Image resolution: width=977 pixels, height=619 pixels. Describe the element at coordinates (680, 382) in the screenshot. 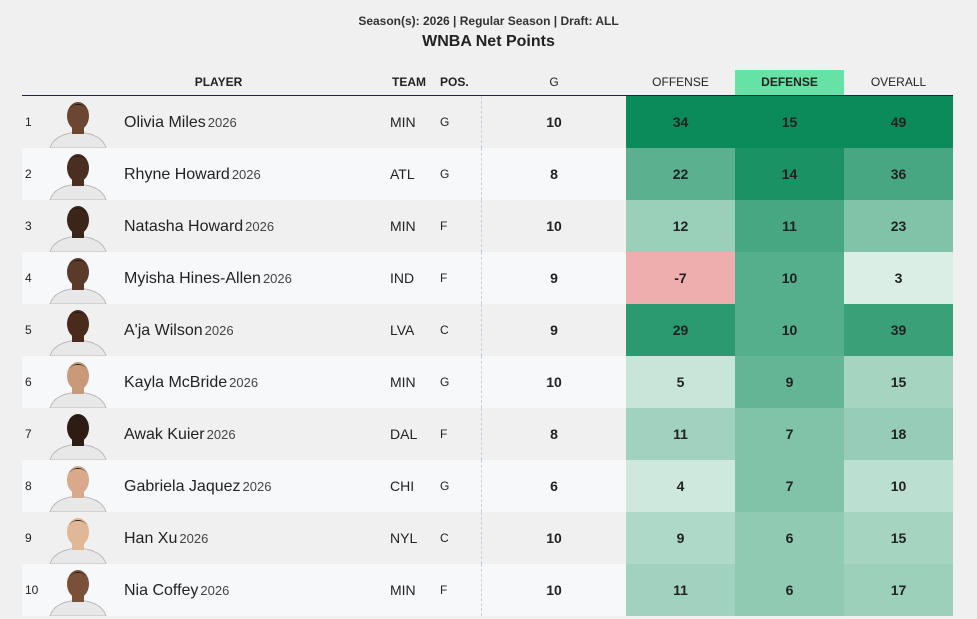

I see `offense-value: 5` at that location.